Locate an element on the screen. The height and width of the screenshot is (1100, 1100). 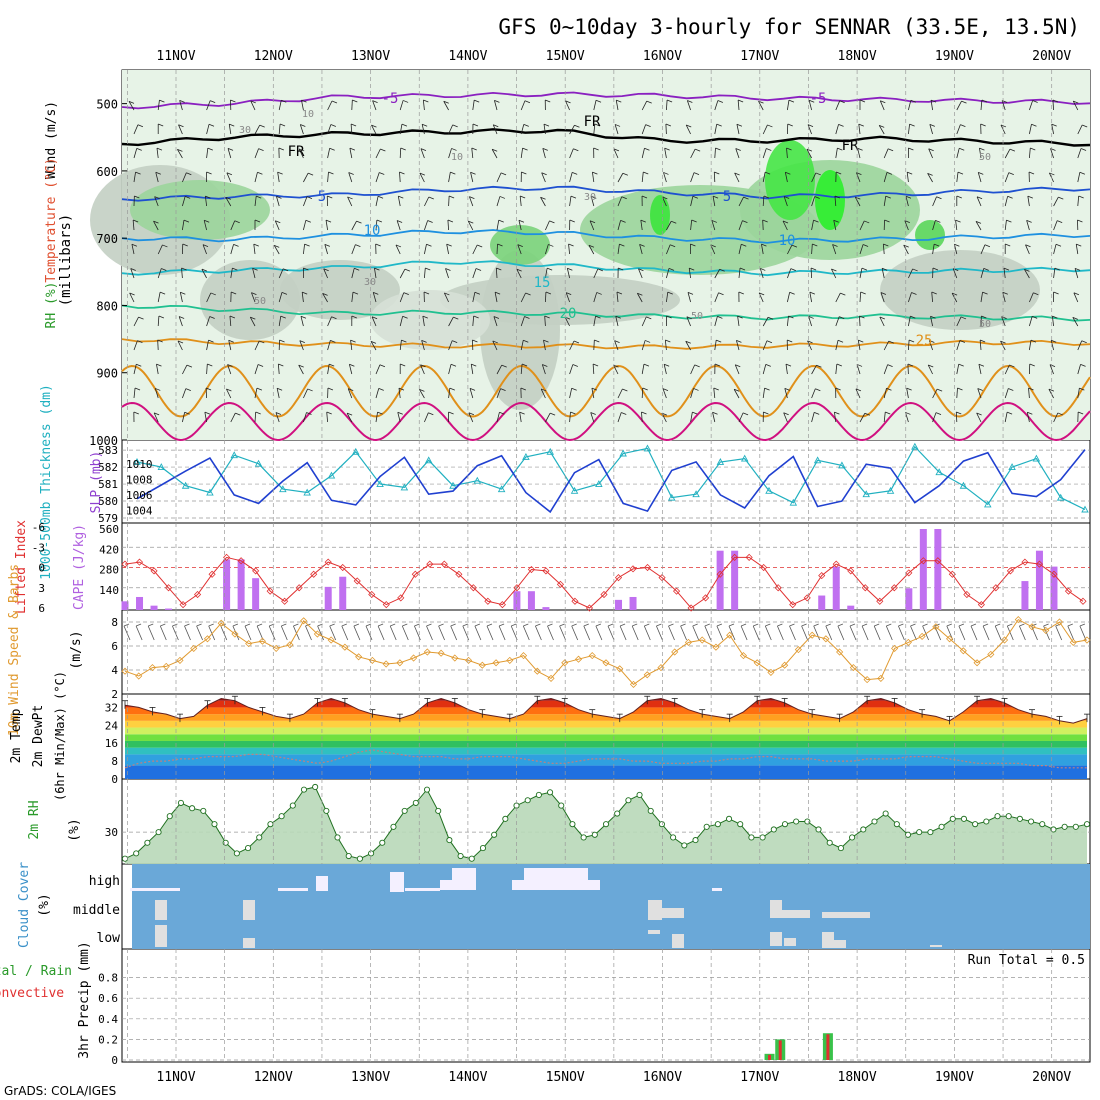
y-tick-li: 0 is located at coordinates (41, 568).